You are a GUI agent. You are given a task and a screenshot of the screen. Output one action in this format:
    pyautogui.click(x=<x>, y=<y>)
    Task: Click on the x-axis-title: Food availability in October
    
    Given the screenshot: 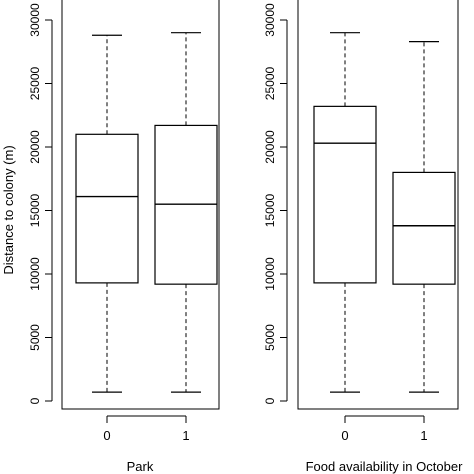 What is the action you would take?
    pyautogui.click(x=384, y=466)
    